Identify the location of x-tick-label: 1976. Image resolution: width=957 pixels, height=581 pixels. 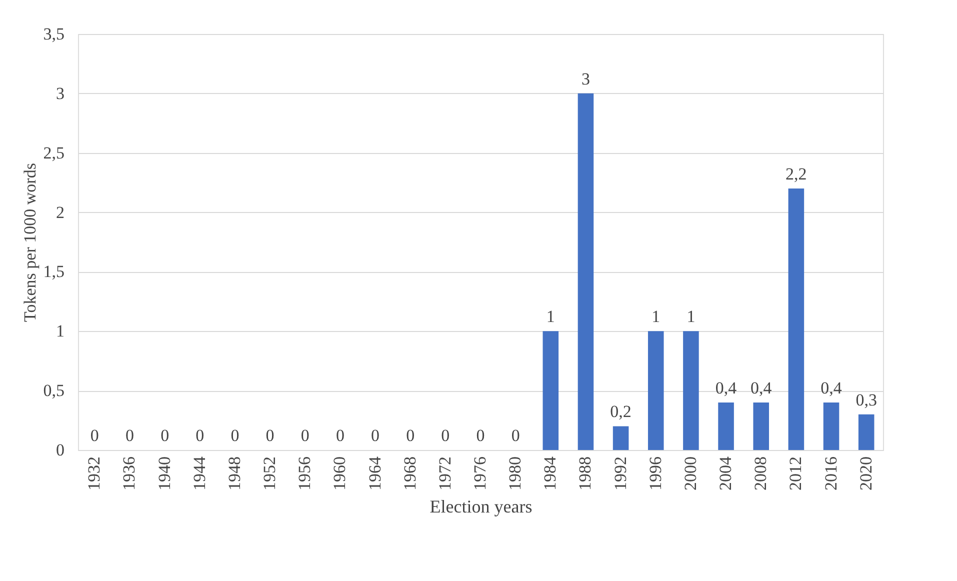
(480, 473).